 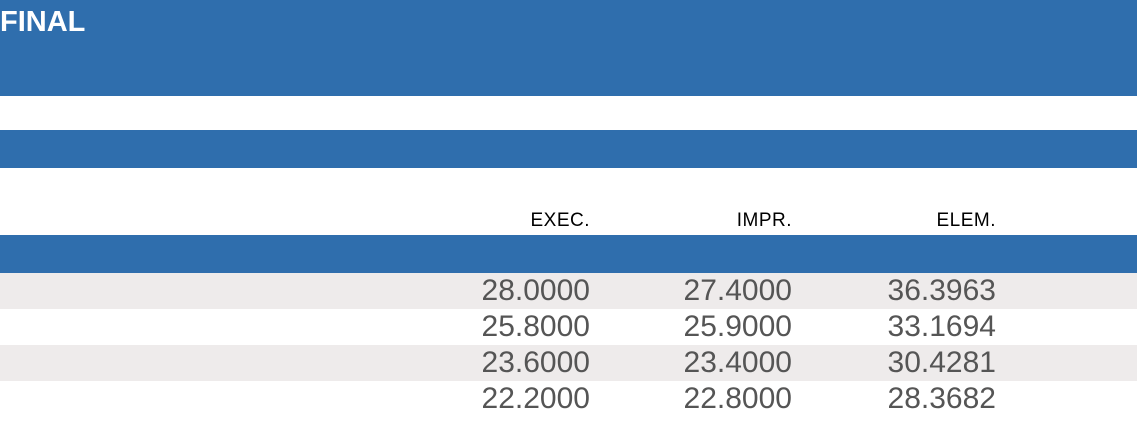 I want to click on column-header-impr: IMPR., so click(x=764, y=220).